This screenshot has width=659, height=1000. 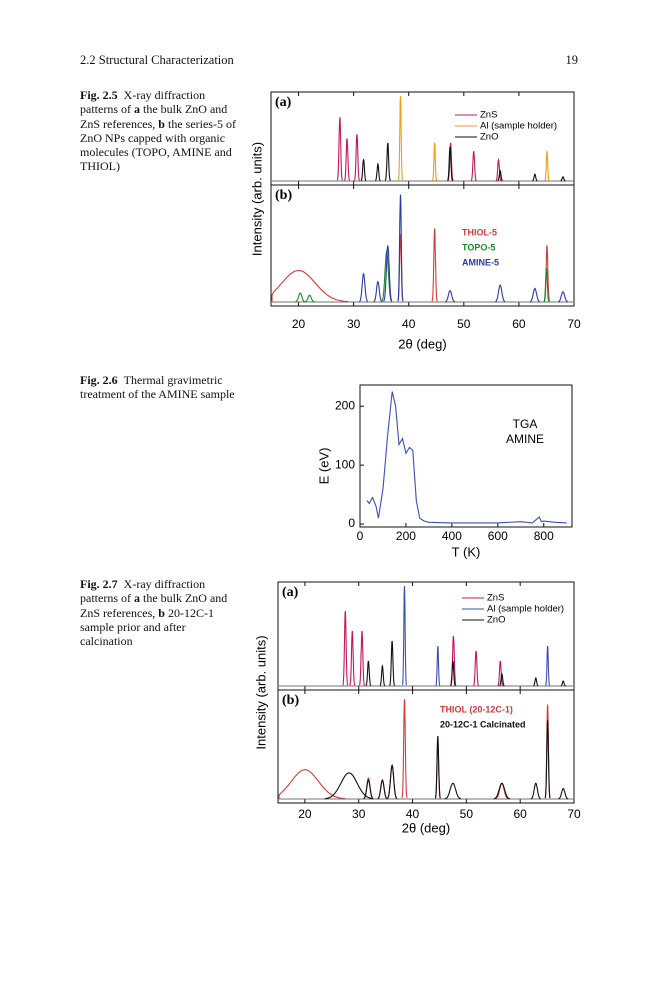 What do you see at coordinates (574, 814) in the screenshot?
I see `x-tick-label: 70` at bounding box center [574, 814].